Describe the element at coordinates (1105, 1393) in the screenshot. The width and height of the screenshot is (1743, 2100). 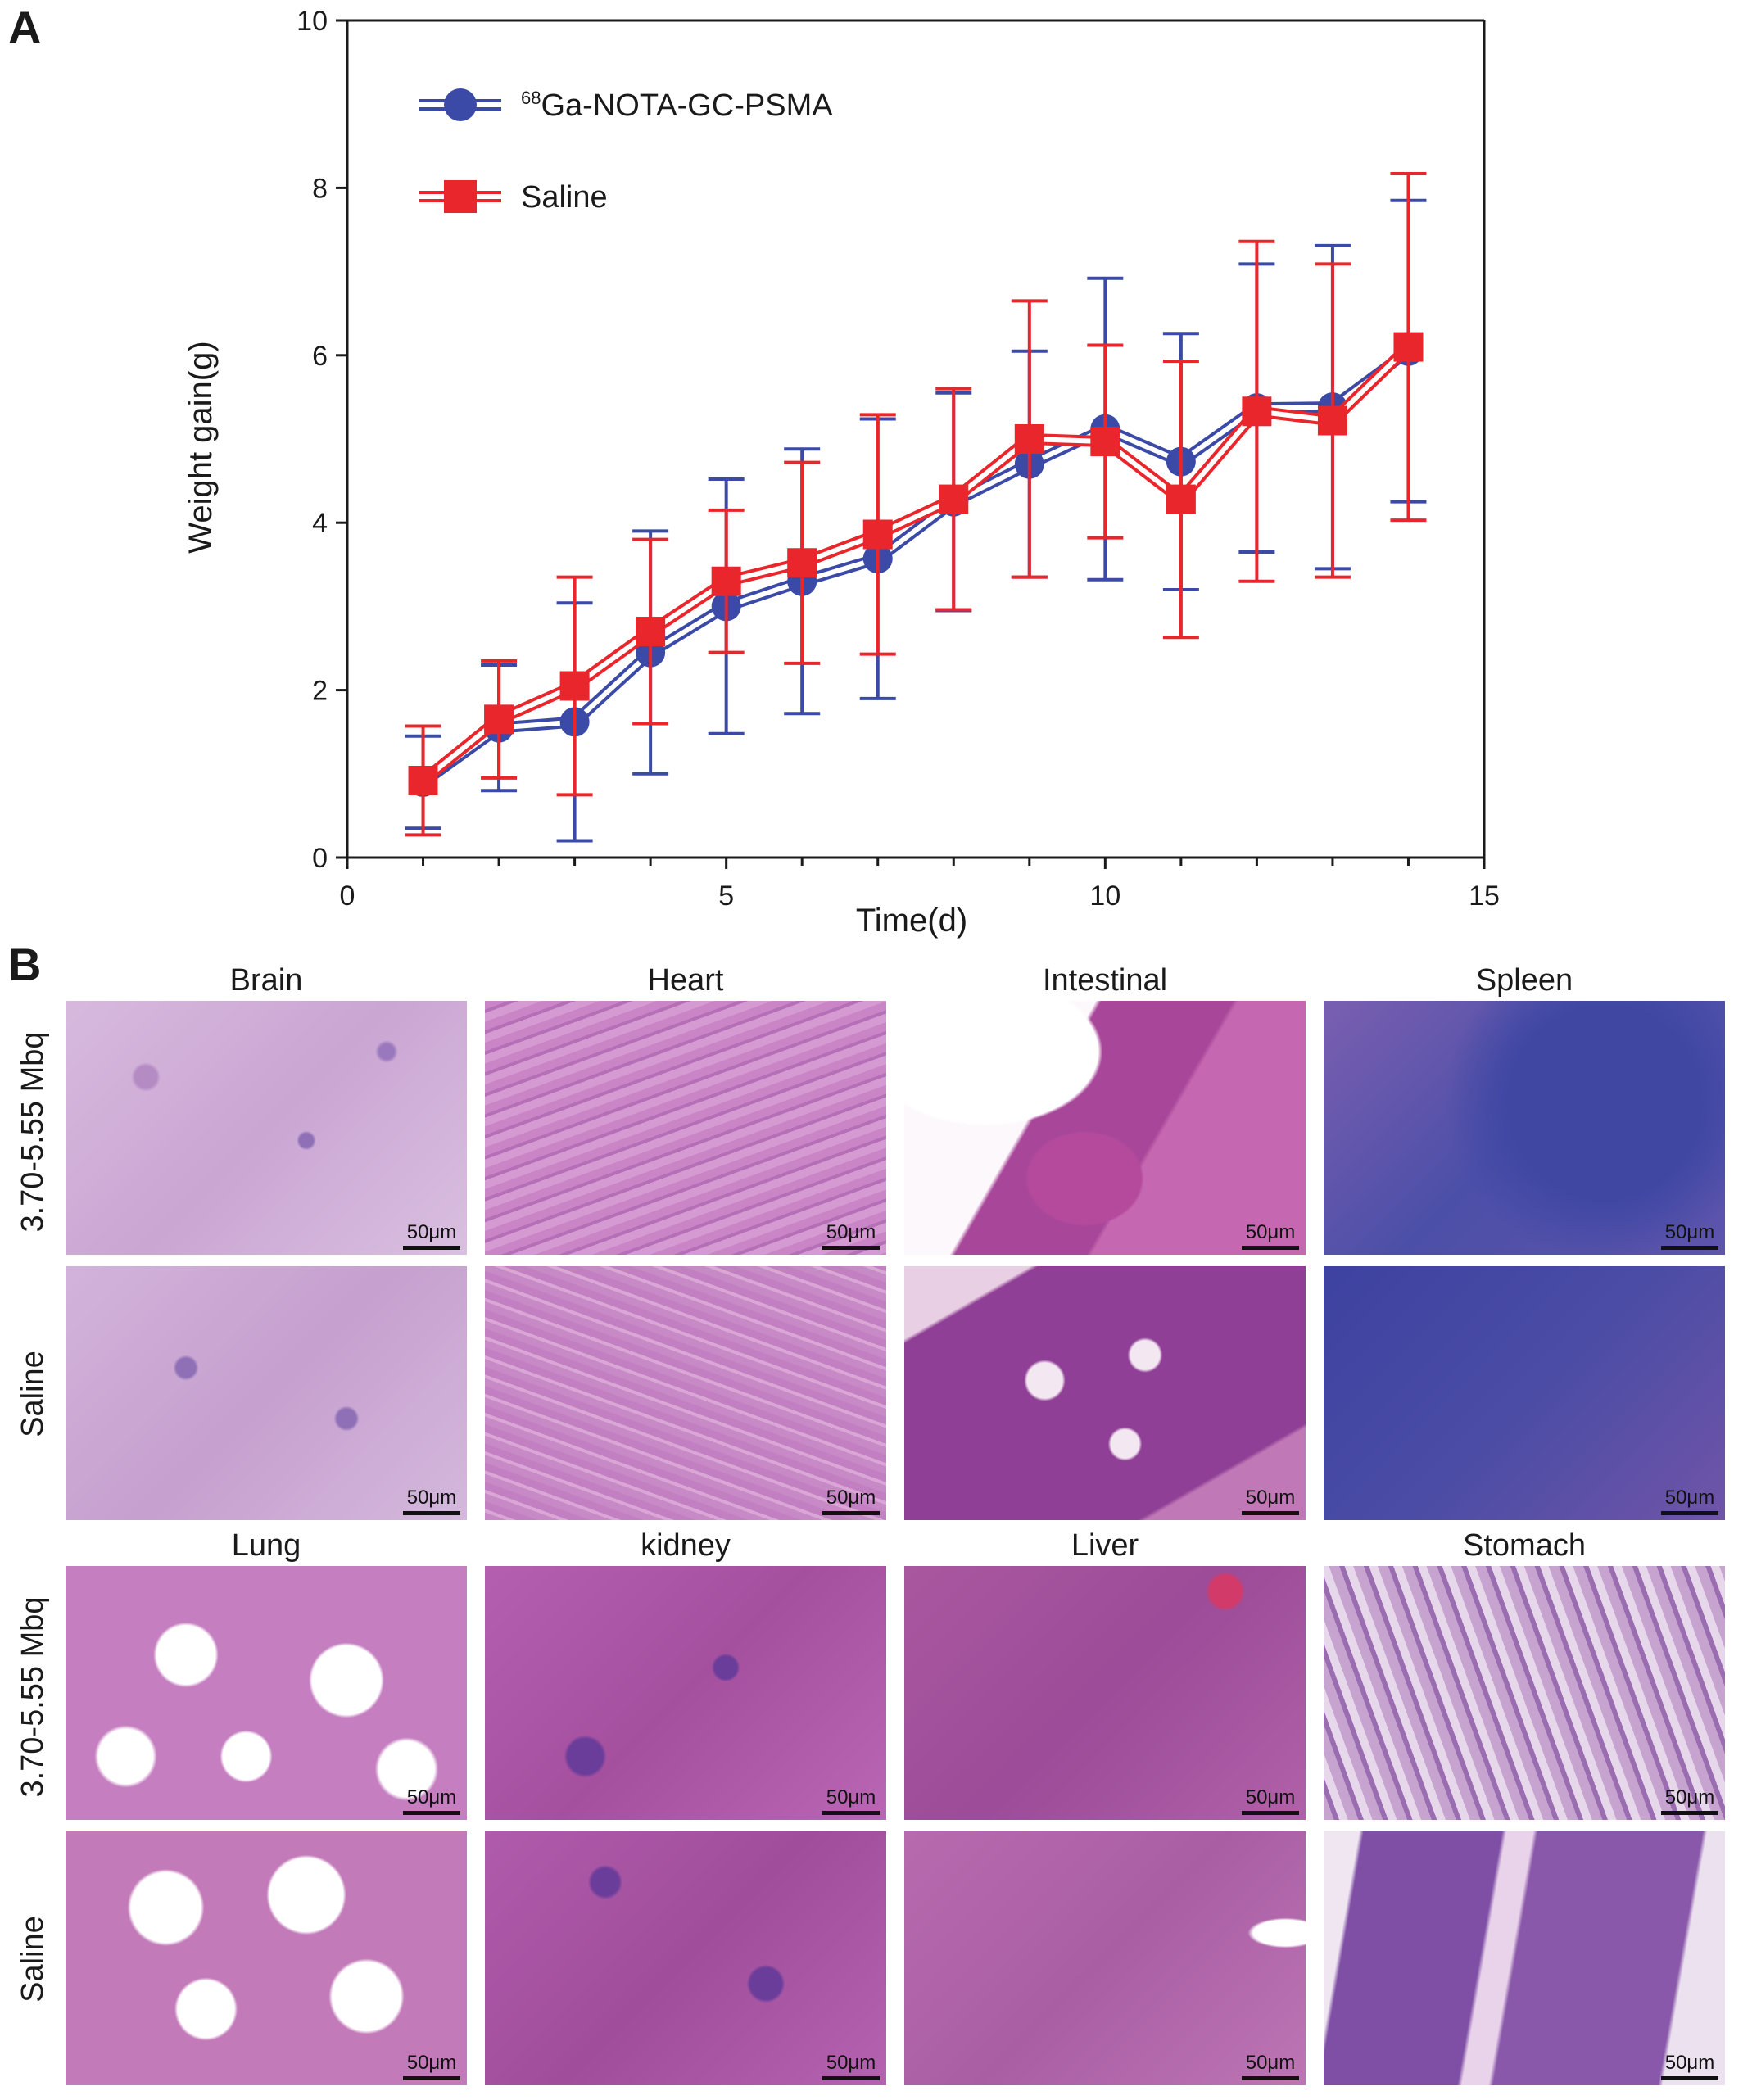
I see `tile-intestinal-saline: 50μm` at that location.